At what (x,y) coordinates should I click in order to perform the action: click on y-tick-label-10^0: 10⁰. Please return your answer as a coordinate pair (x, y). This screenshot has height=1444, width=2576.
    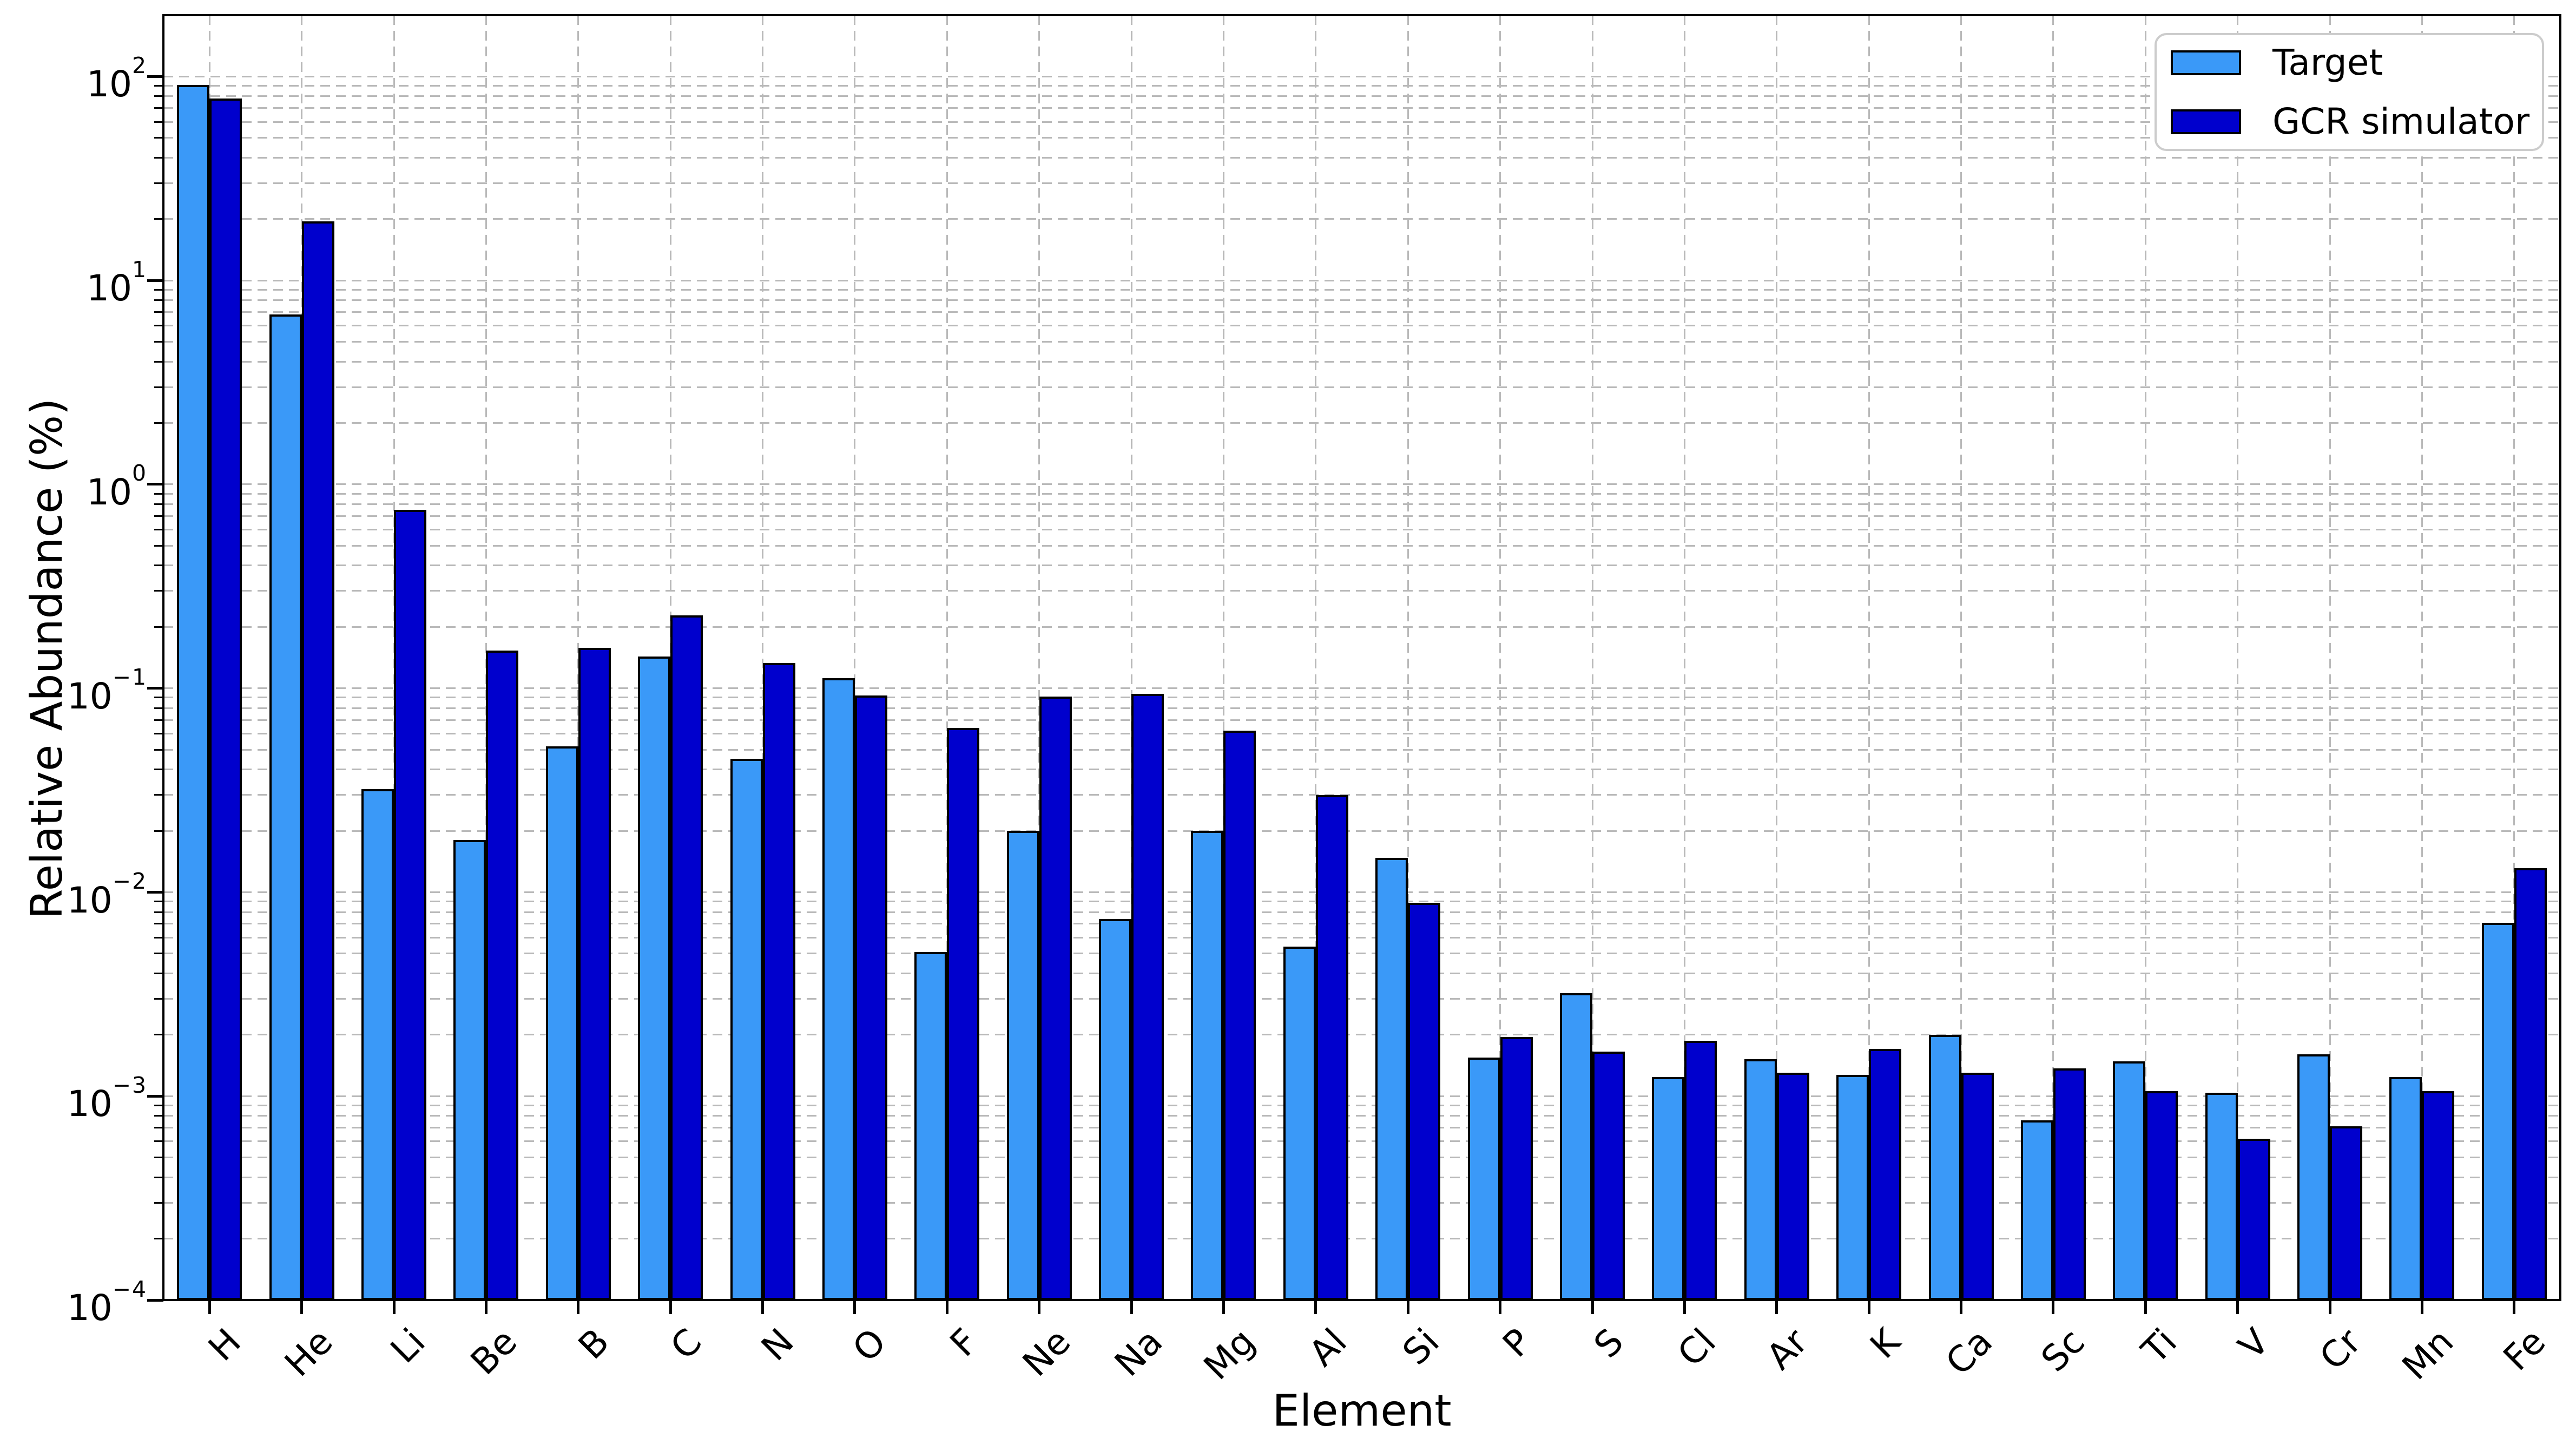
    Looking at the image, I should click on (116, 486).